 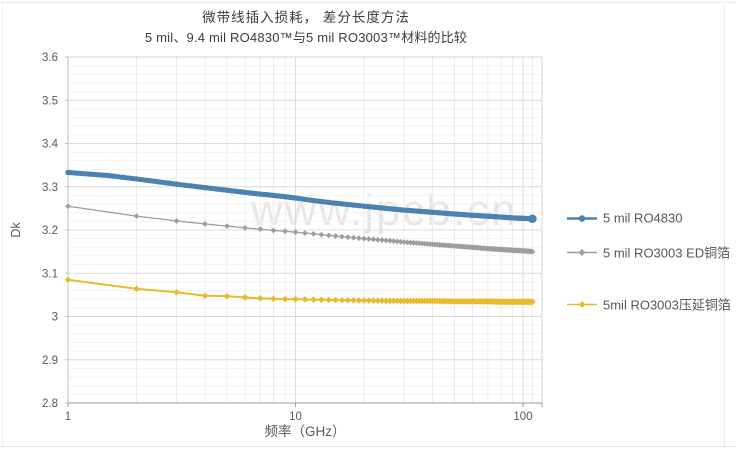 What do you see at coordinates (50, 145) in the screenshot?
I see `y-tick-label: 3.4` at bounding box center [50, 145].